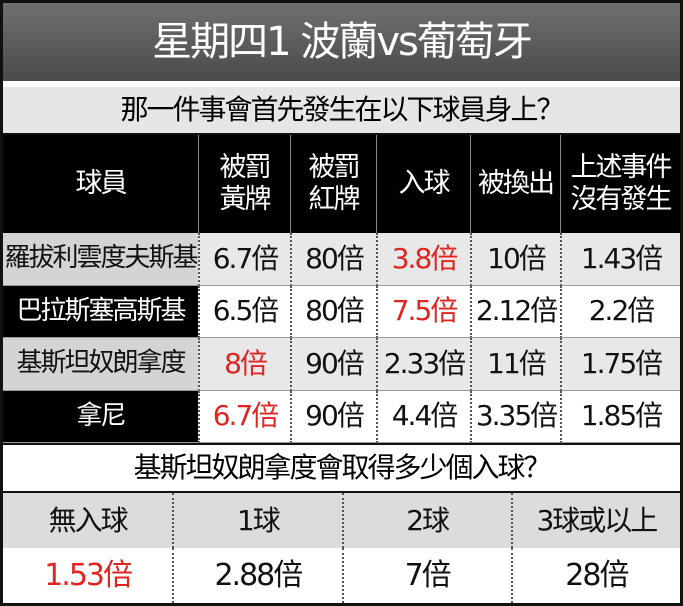 Image resolution: width=683 pixels, height=606 pixels. Describe the element at coordinates (88, 520) in the screenshot. I see `goal-option: 無入球` at that location.